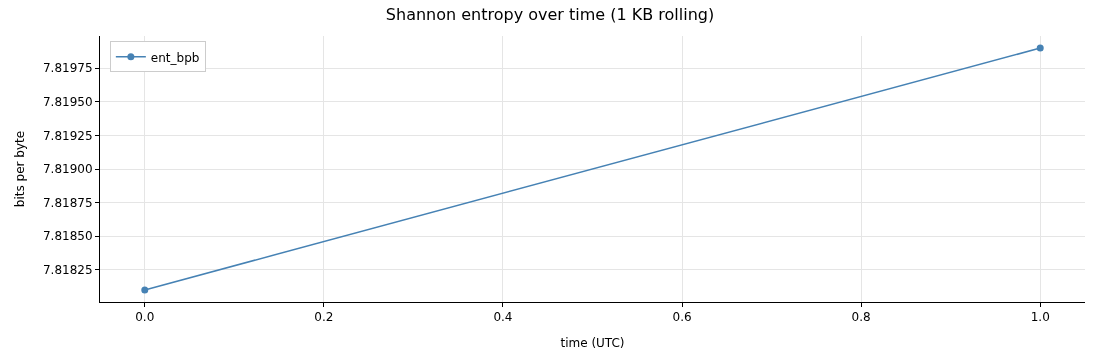 The width and height of the screenshot is (1100, 360). I want to click on x-tick-label: 0.2, so click(324, 317).